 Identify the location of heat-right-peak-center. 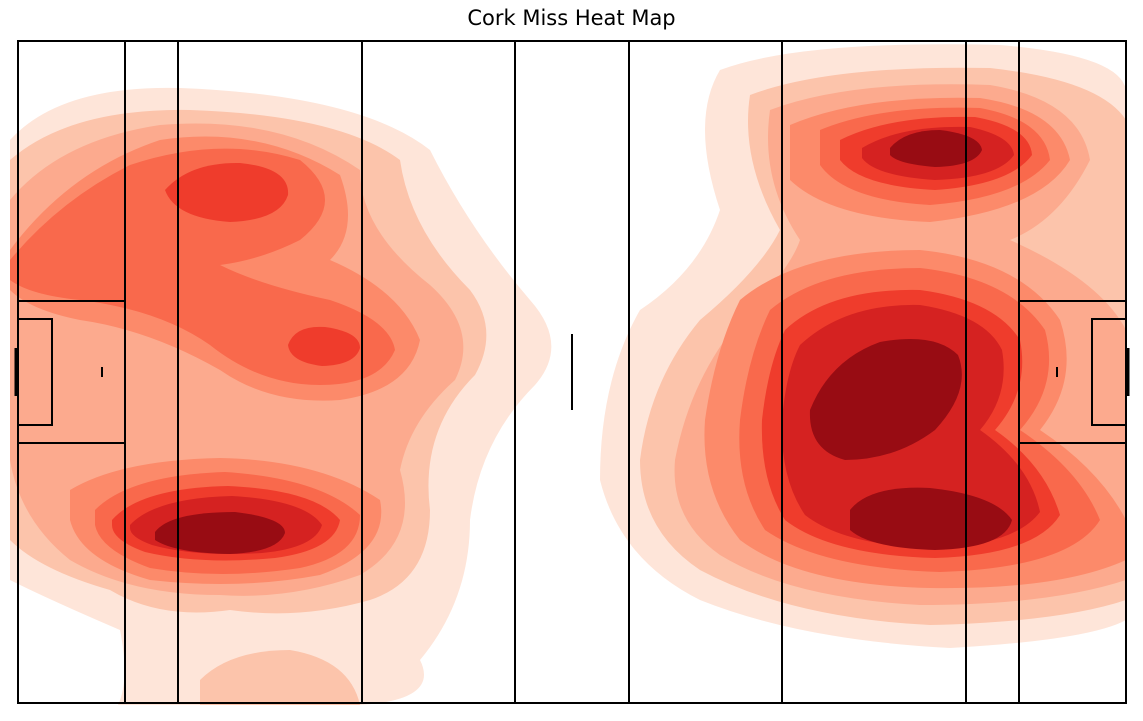
(885, 399).